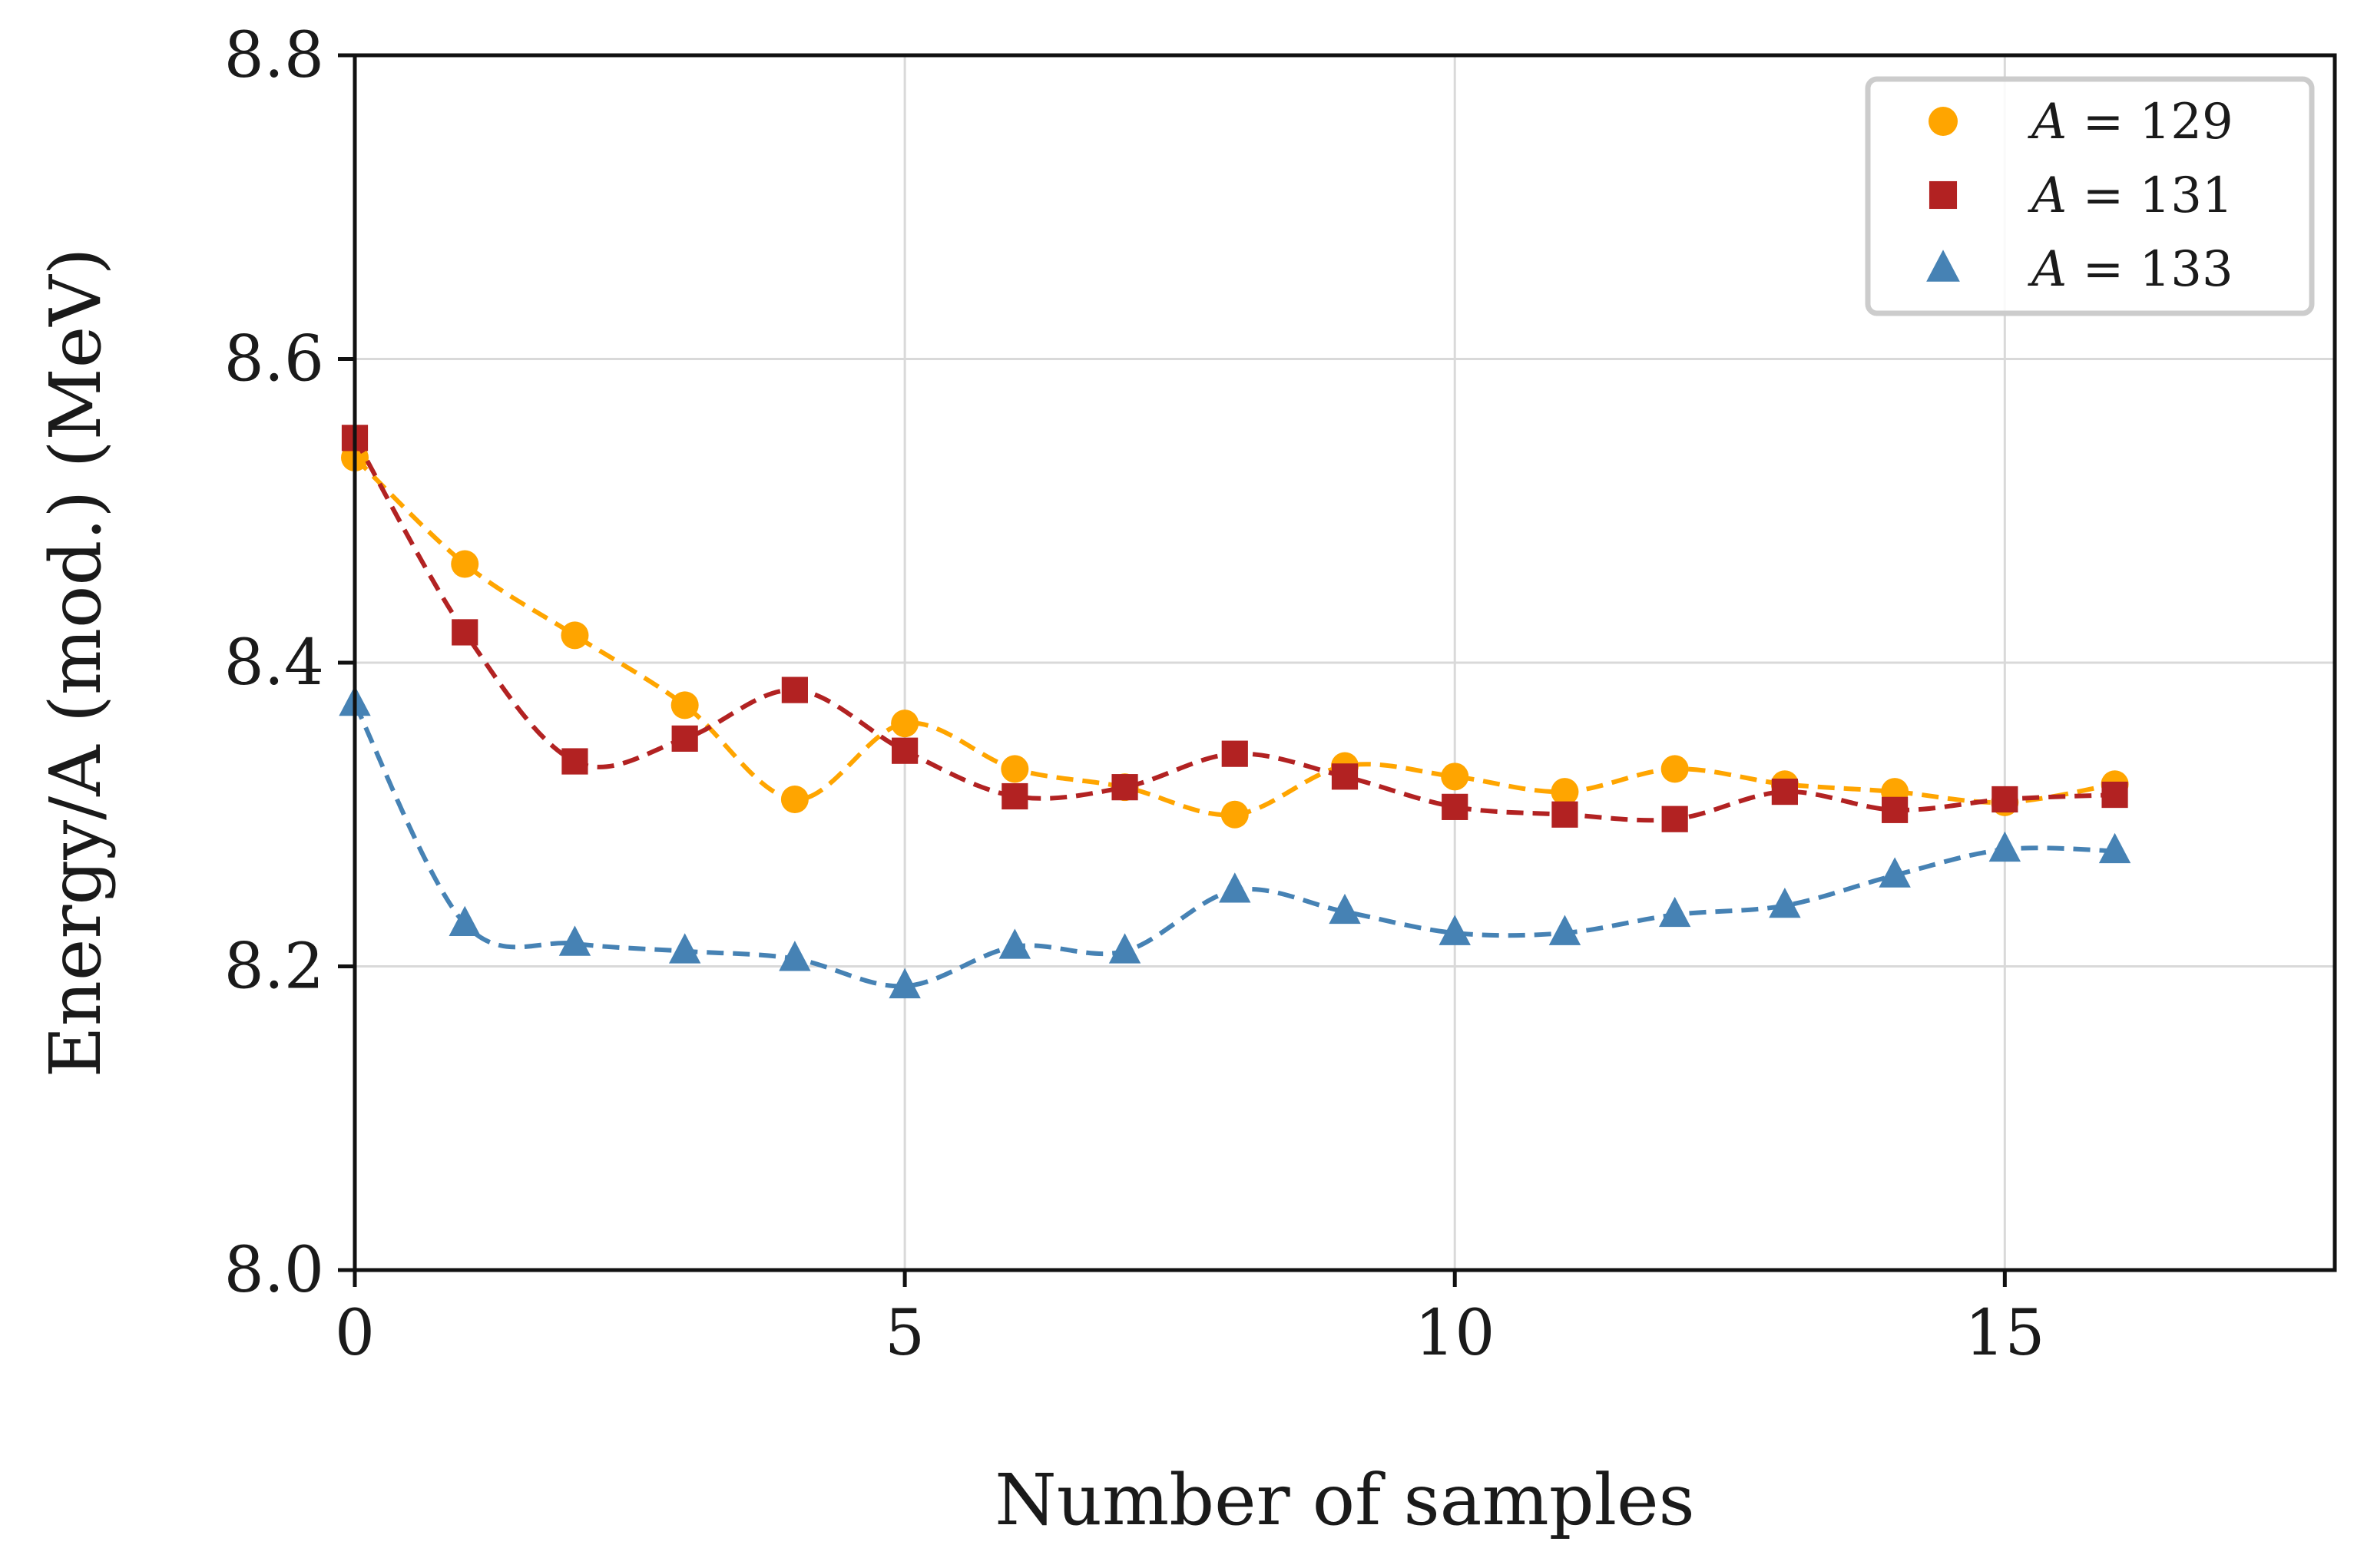 Image resolution: width=2354 pixels, height=1568 pixels. I want to click on y-tick-label: 8.8, so click(274, 55).